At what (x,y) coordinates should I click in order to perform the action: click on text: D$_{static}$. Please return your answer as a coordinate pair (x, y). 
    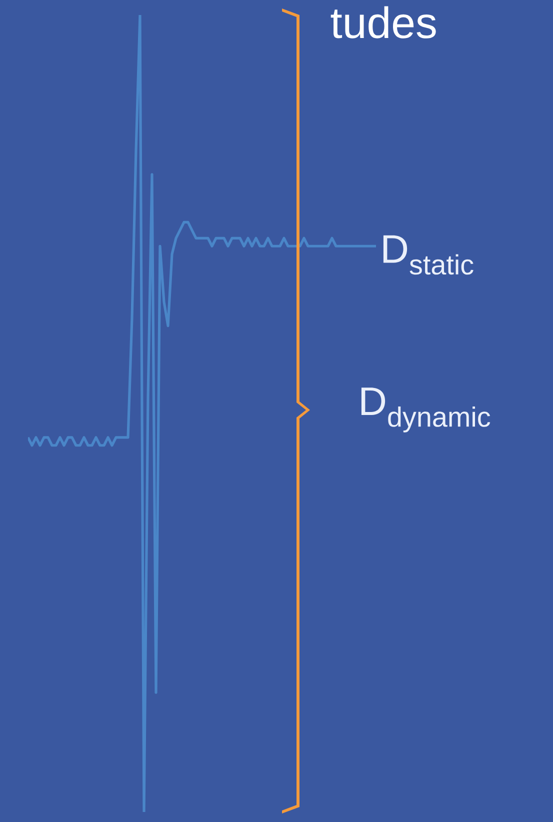
    Looking at the image, I should click on (428, 255).